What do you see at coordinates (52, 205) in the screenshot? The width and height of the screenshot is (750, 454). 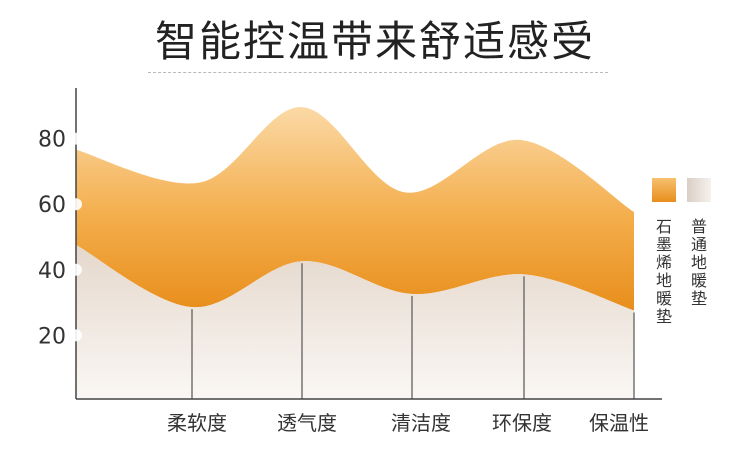 I see `y-tick-label: 60` at bounding box center [52, 205].